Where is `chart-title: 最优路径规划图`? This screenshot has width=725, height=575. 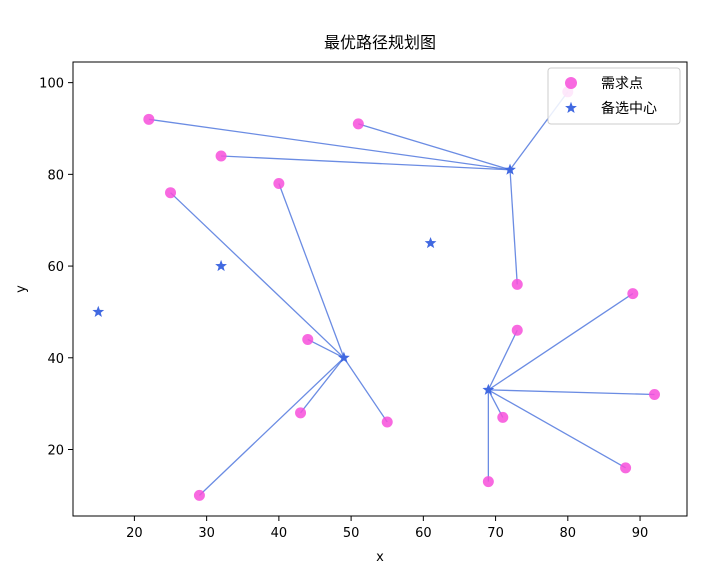
chart-title: 最优路径规划图 is located at coordinates (380, 42).